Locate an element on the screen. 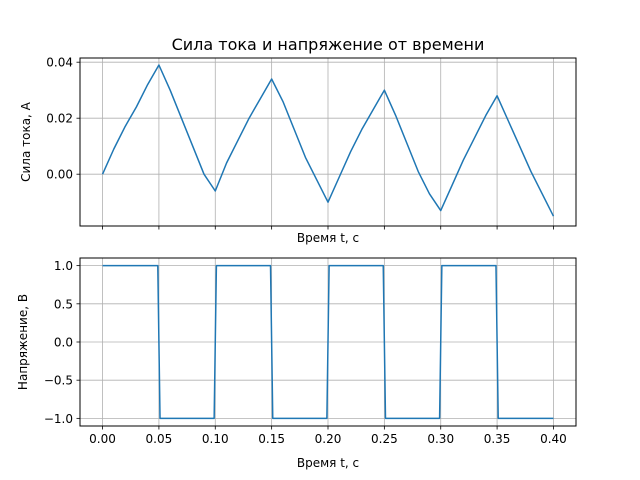 The image size is (640, 480). voltage-xtick-label: 0.30 is located at coordinates (440, 439).